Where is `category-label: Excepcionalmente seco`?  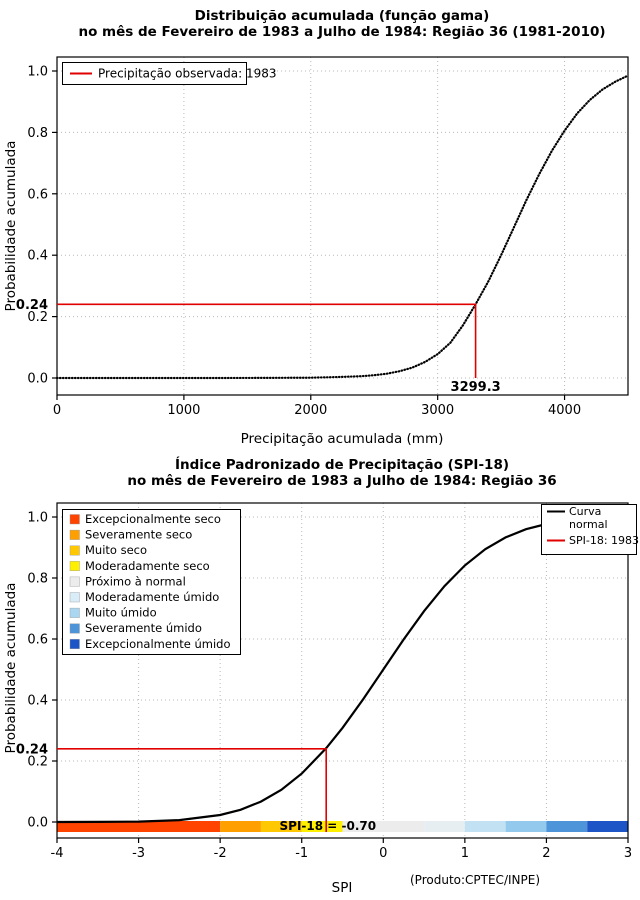 category-label: Excepcionalmente seco is located at coordinates (153, 519).